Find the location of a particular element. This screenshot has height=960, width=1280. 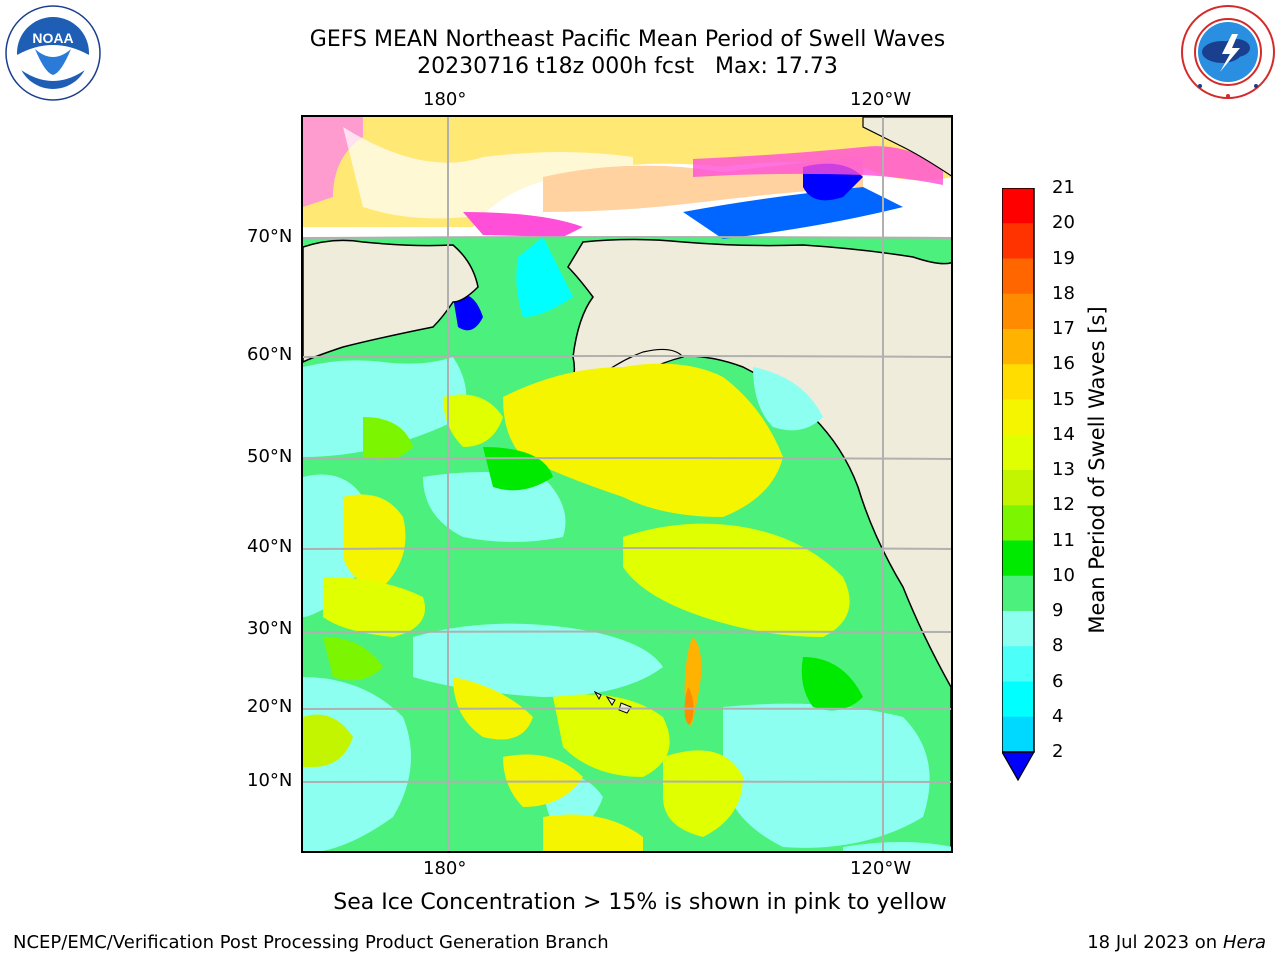

colorbar-tick-label: 20 is located at coordinates (1063, 223).